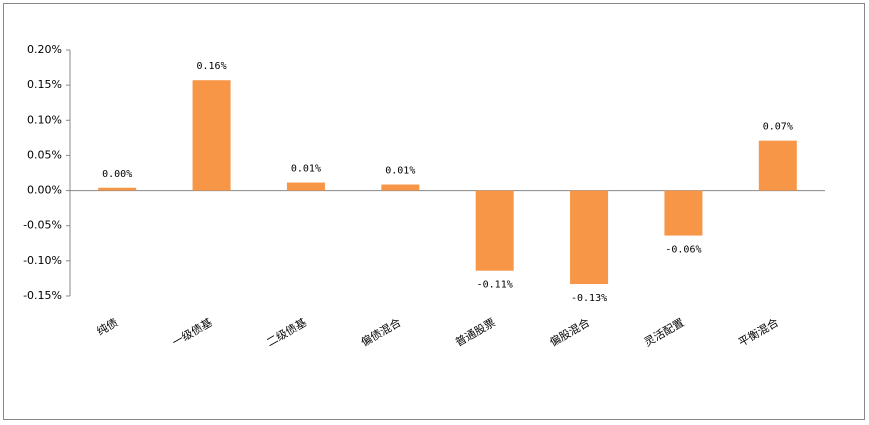 Image resolution: width=869 pixels, height=425 pixels. Describe the element at coordinates (191, 332) in the screenshot. I see `x-tick-label: 一级债基` at that location.